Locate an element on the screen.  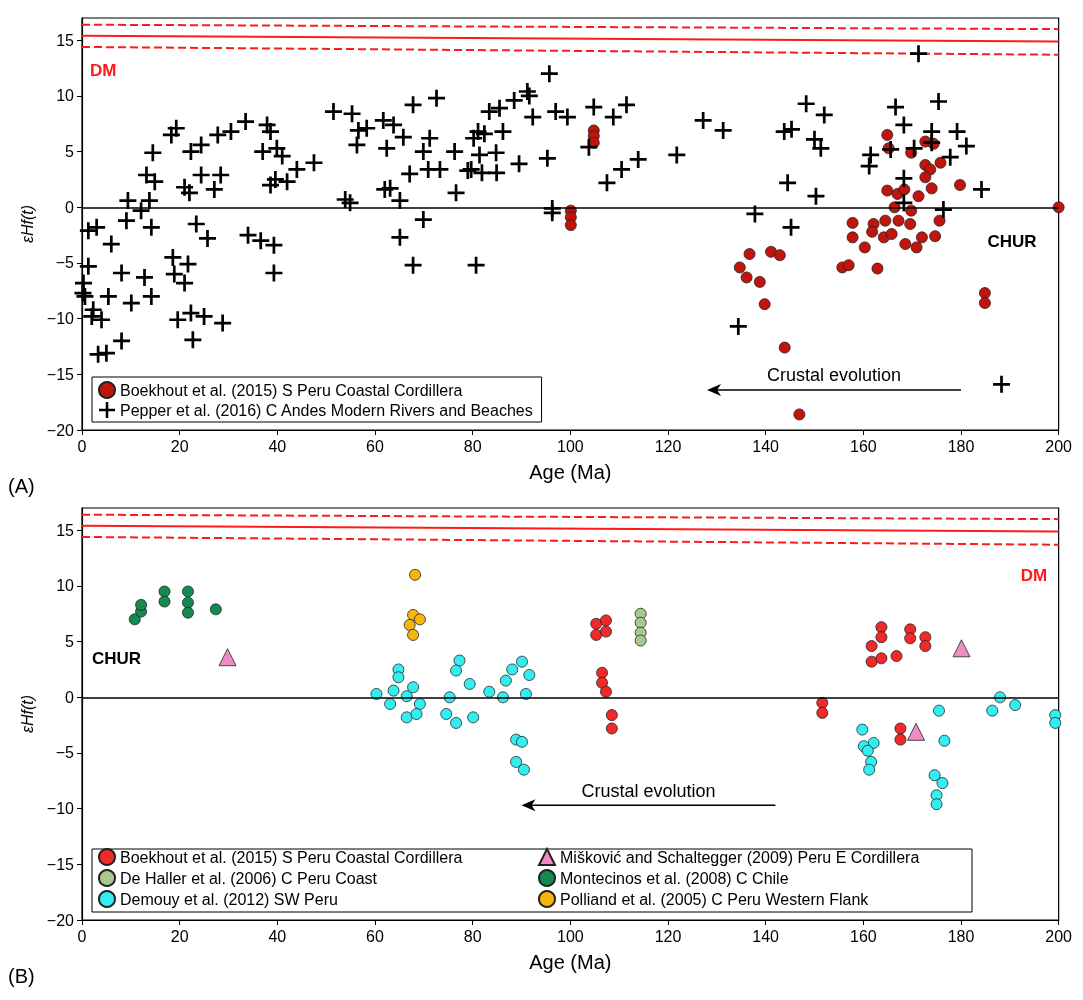
text: (A) is located at coordinates (21, 486).